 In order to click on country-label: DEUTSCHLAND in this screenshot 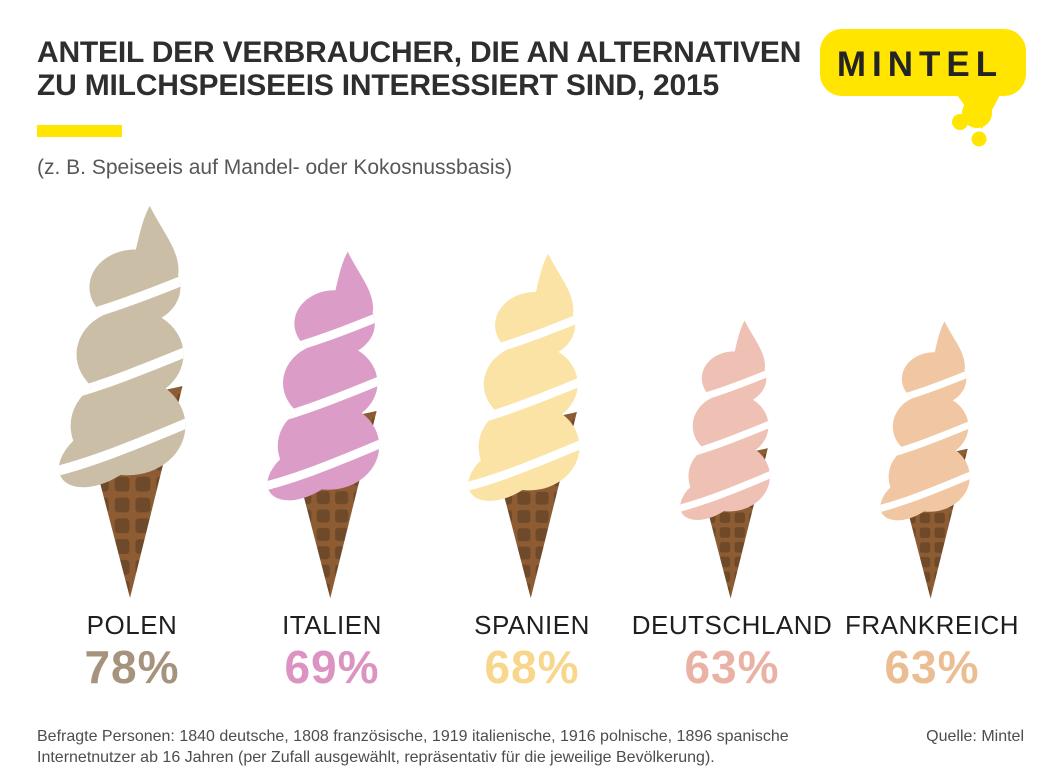, I will do `click(732, 625)`.